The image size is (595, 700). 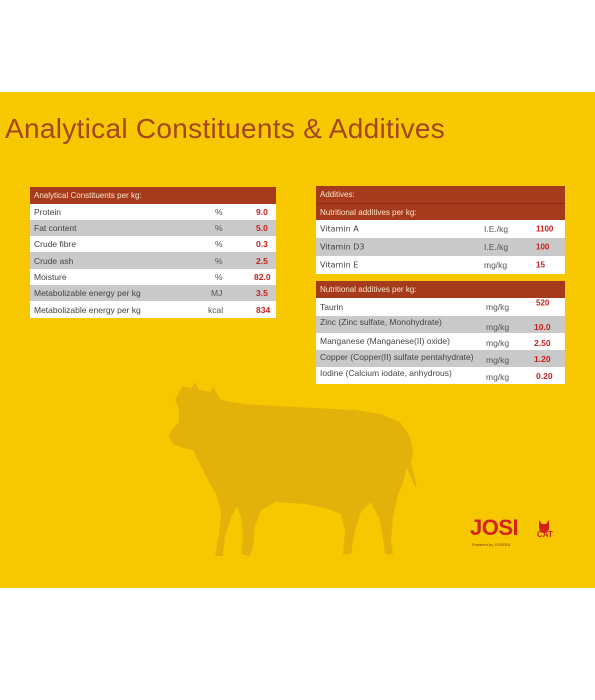 What do you see at coordinates (153, 228) in the screenshot?
I see `table-row: Fat content % 5.0` at bounding box center [153, 228].